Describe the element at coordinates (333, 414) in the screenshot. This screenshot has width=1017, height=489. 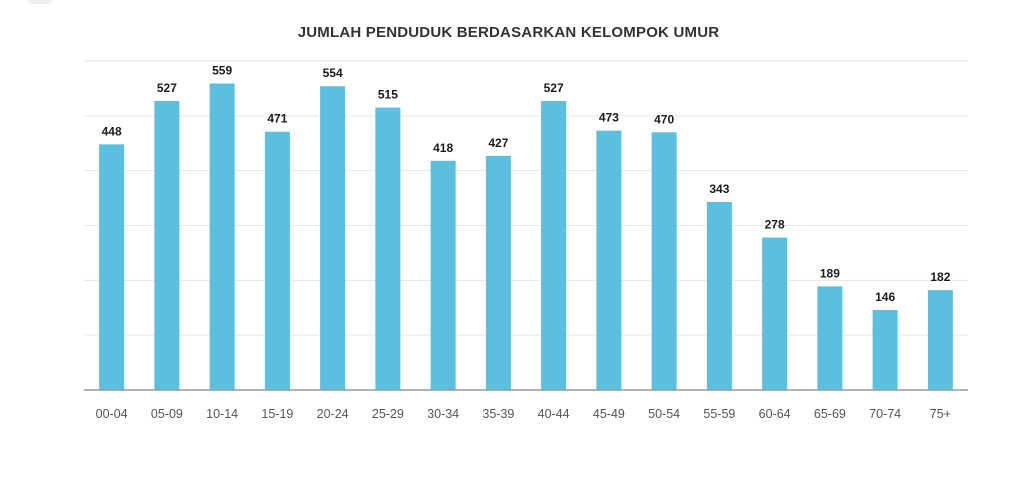
I see `x-tick-label: 20-24` at that location.